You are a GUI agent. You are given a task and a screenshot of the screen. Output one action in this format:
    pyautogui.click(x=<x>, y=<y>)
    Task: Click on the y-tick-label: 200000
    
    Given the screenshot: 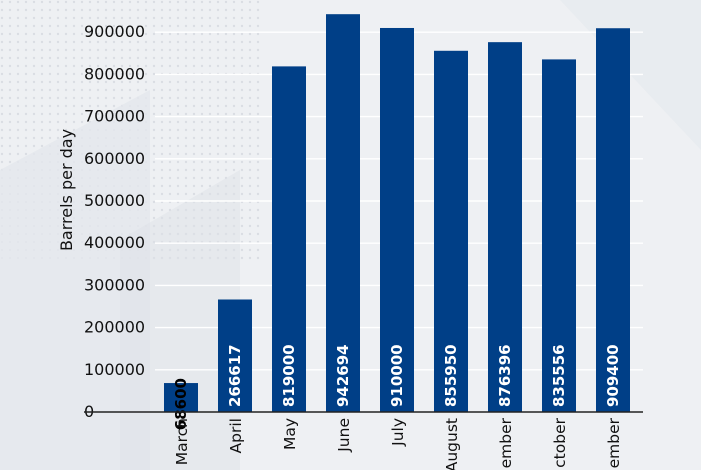 What is the action you would take?
    pyautogui.click(x=114, y=327)
    